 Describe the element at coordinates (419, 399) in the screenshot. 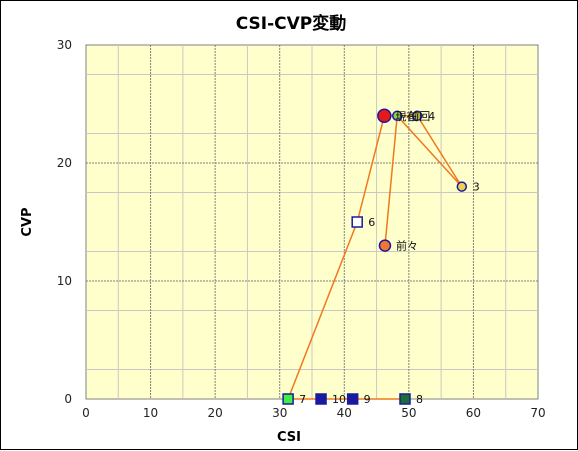

I see `data-point-label: 8` at that location.